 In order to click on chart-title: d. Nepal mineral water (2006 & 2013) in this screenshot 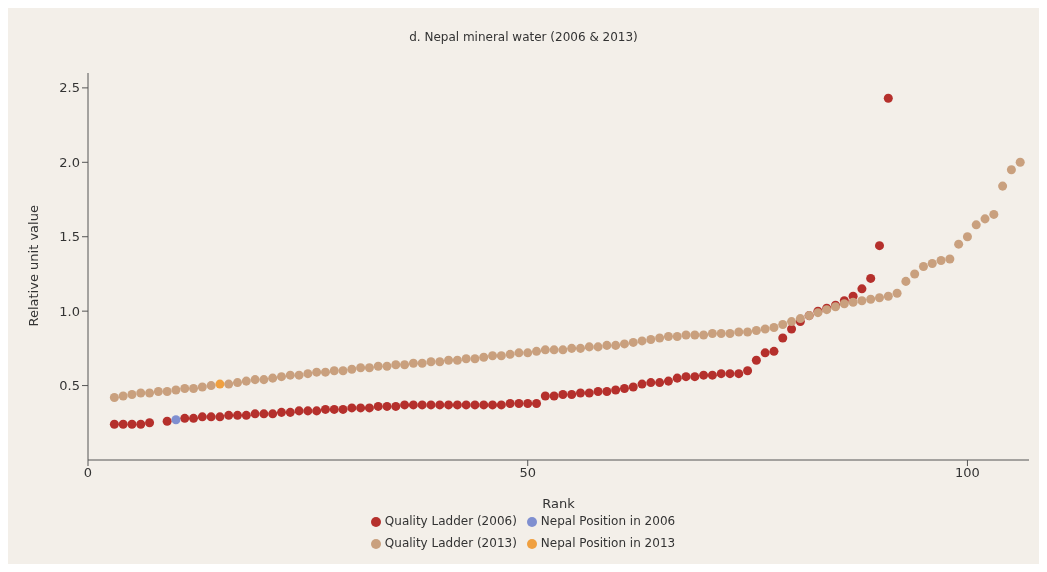, I will do `click(523, 37)`.